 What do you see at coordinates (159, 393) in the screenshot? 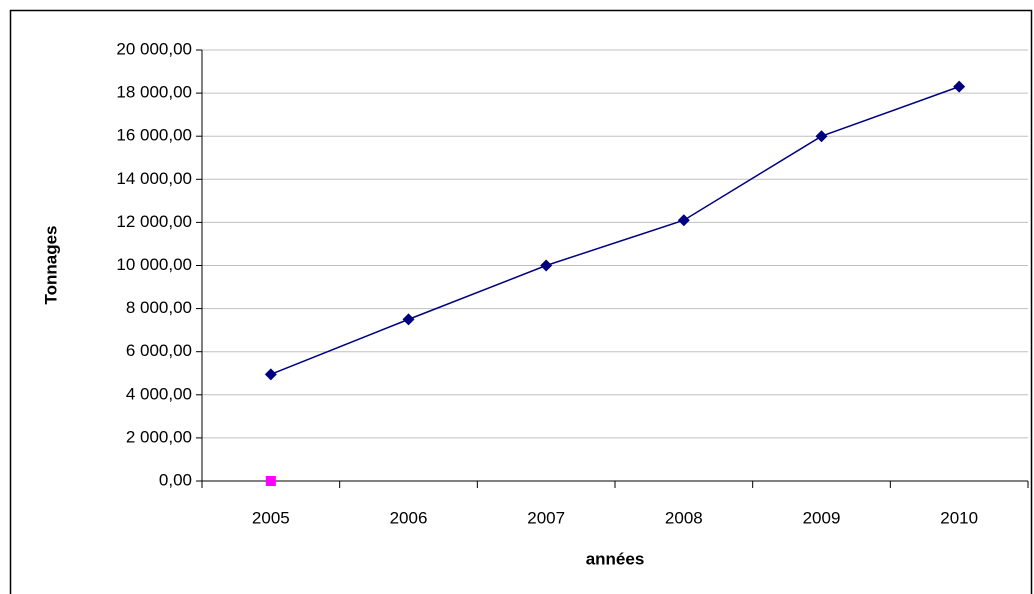
I see `y-tick-label: 4 000,00` at bounding box center [159, 393].